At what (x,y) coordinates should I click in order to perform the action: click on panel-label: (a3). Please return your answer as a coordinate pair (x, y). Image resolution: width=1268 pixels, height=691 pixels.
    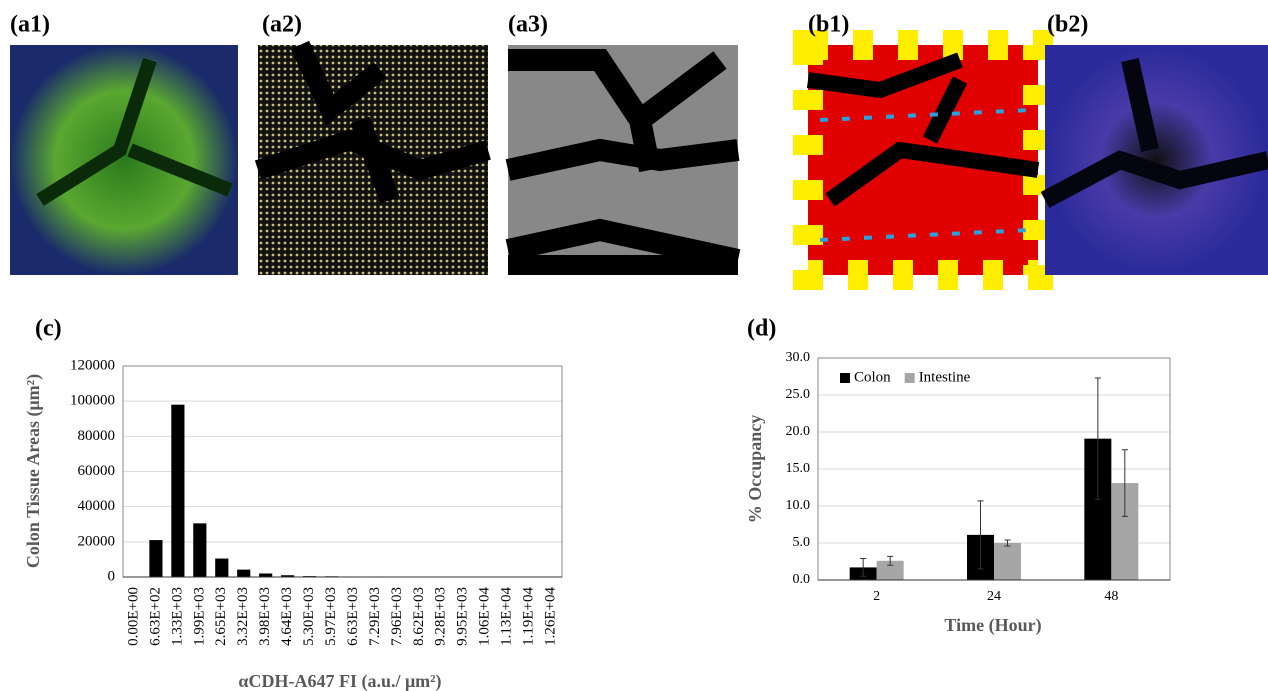
    Looking at the image, I should click on (528, 25).